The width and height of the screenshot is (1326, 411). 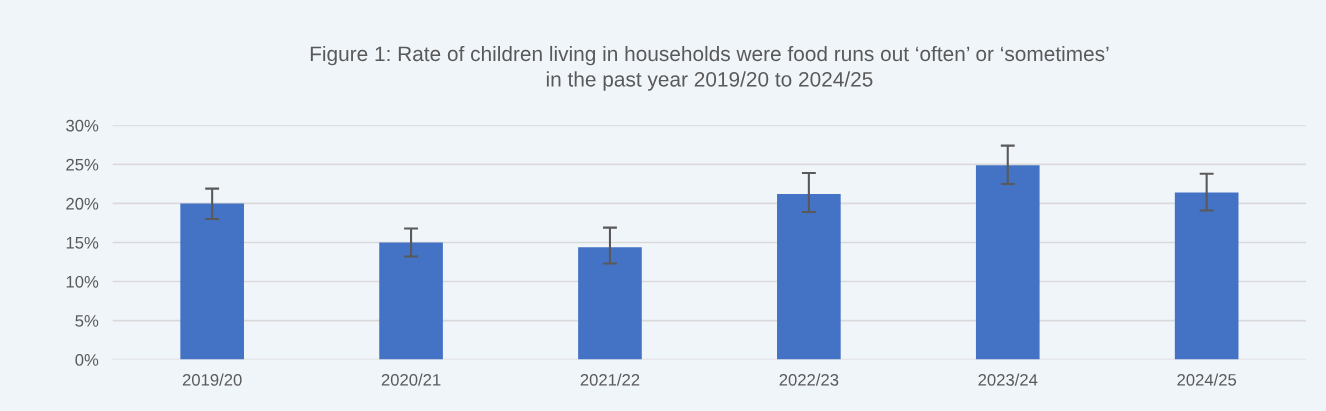 What do you see at coordinates (212, 379) in the screenshot?
I see `x-tick-label: 2019/20` at bounding box center [212, 379].